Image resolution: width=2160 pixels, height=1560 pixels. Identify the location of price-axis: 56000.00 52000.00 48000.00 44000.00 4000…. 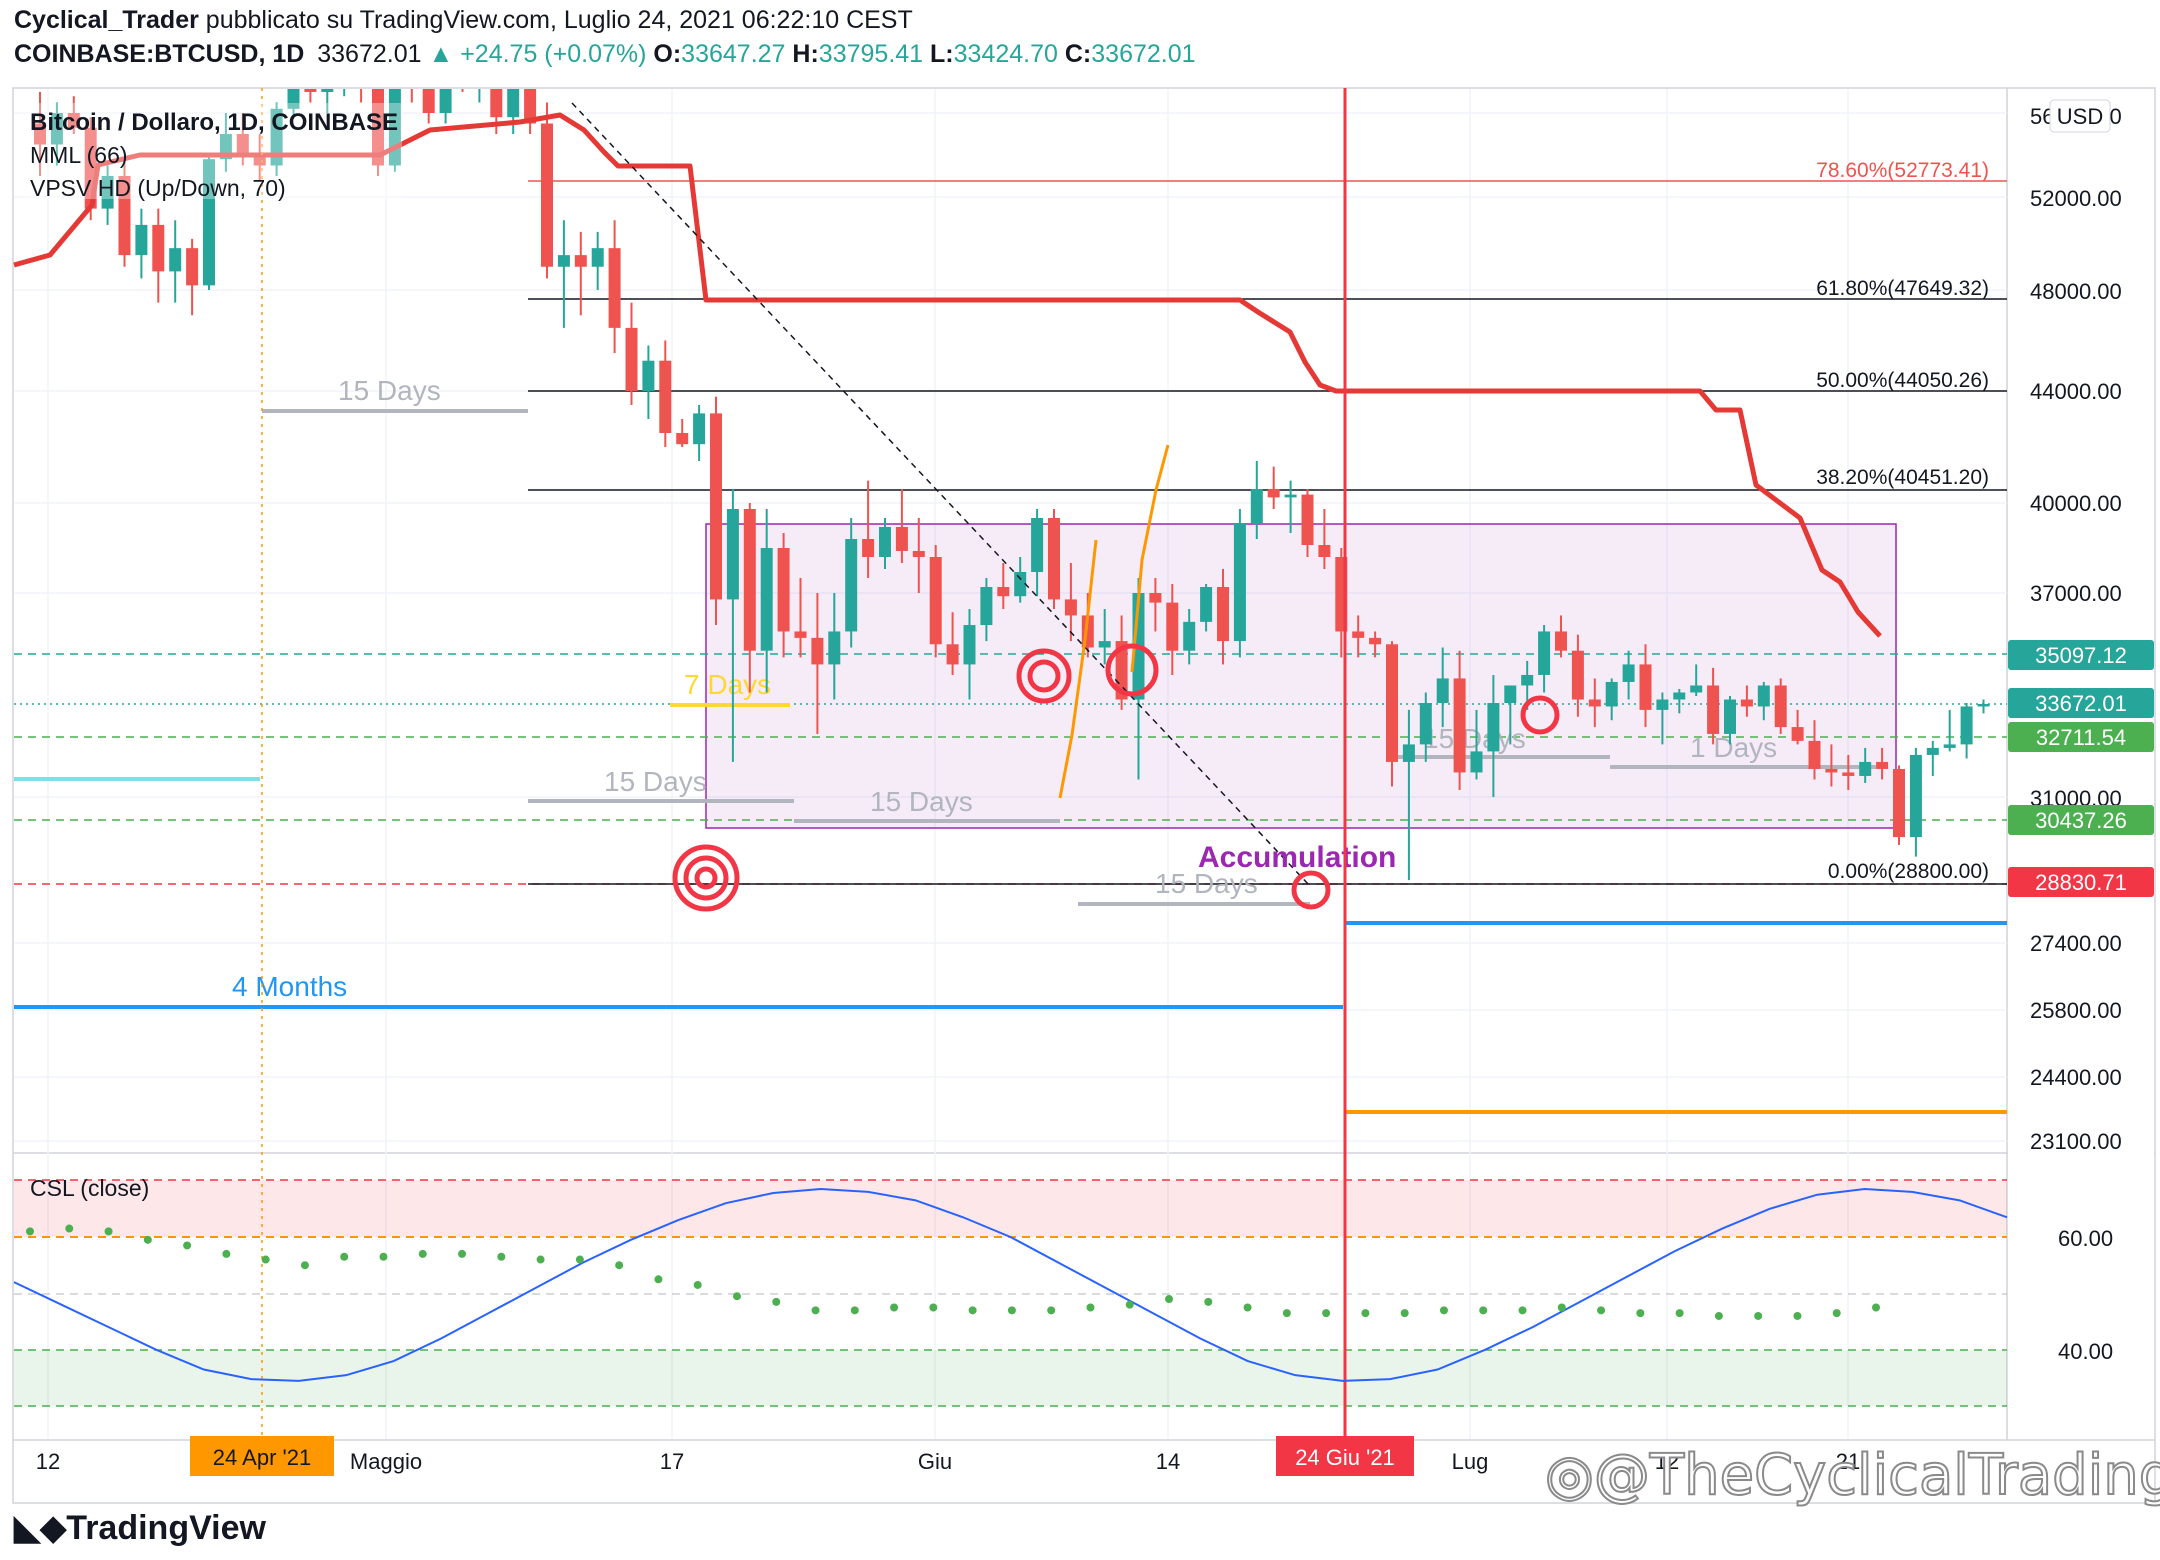
(2081, 764).